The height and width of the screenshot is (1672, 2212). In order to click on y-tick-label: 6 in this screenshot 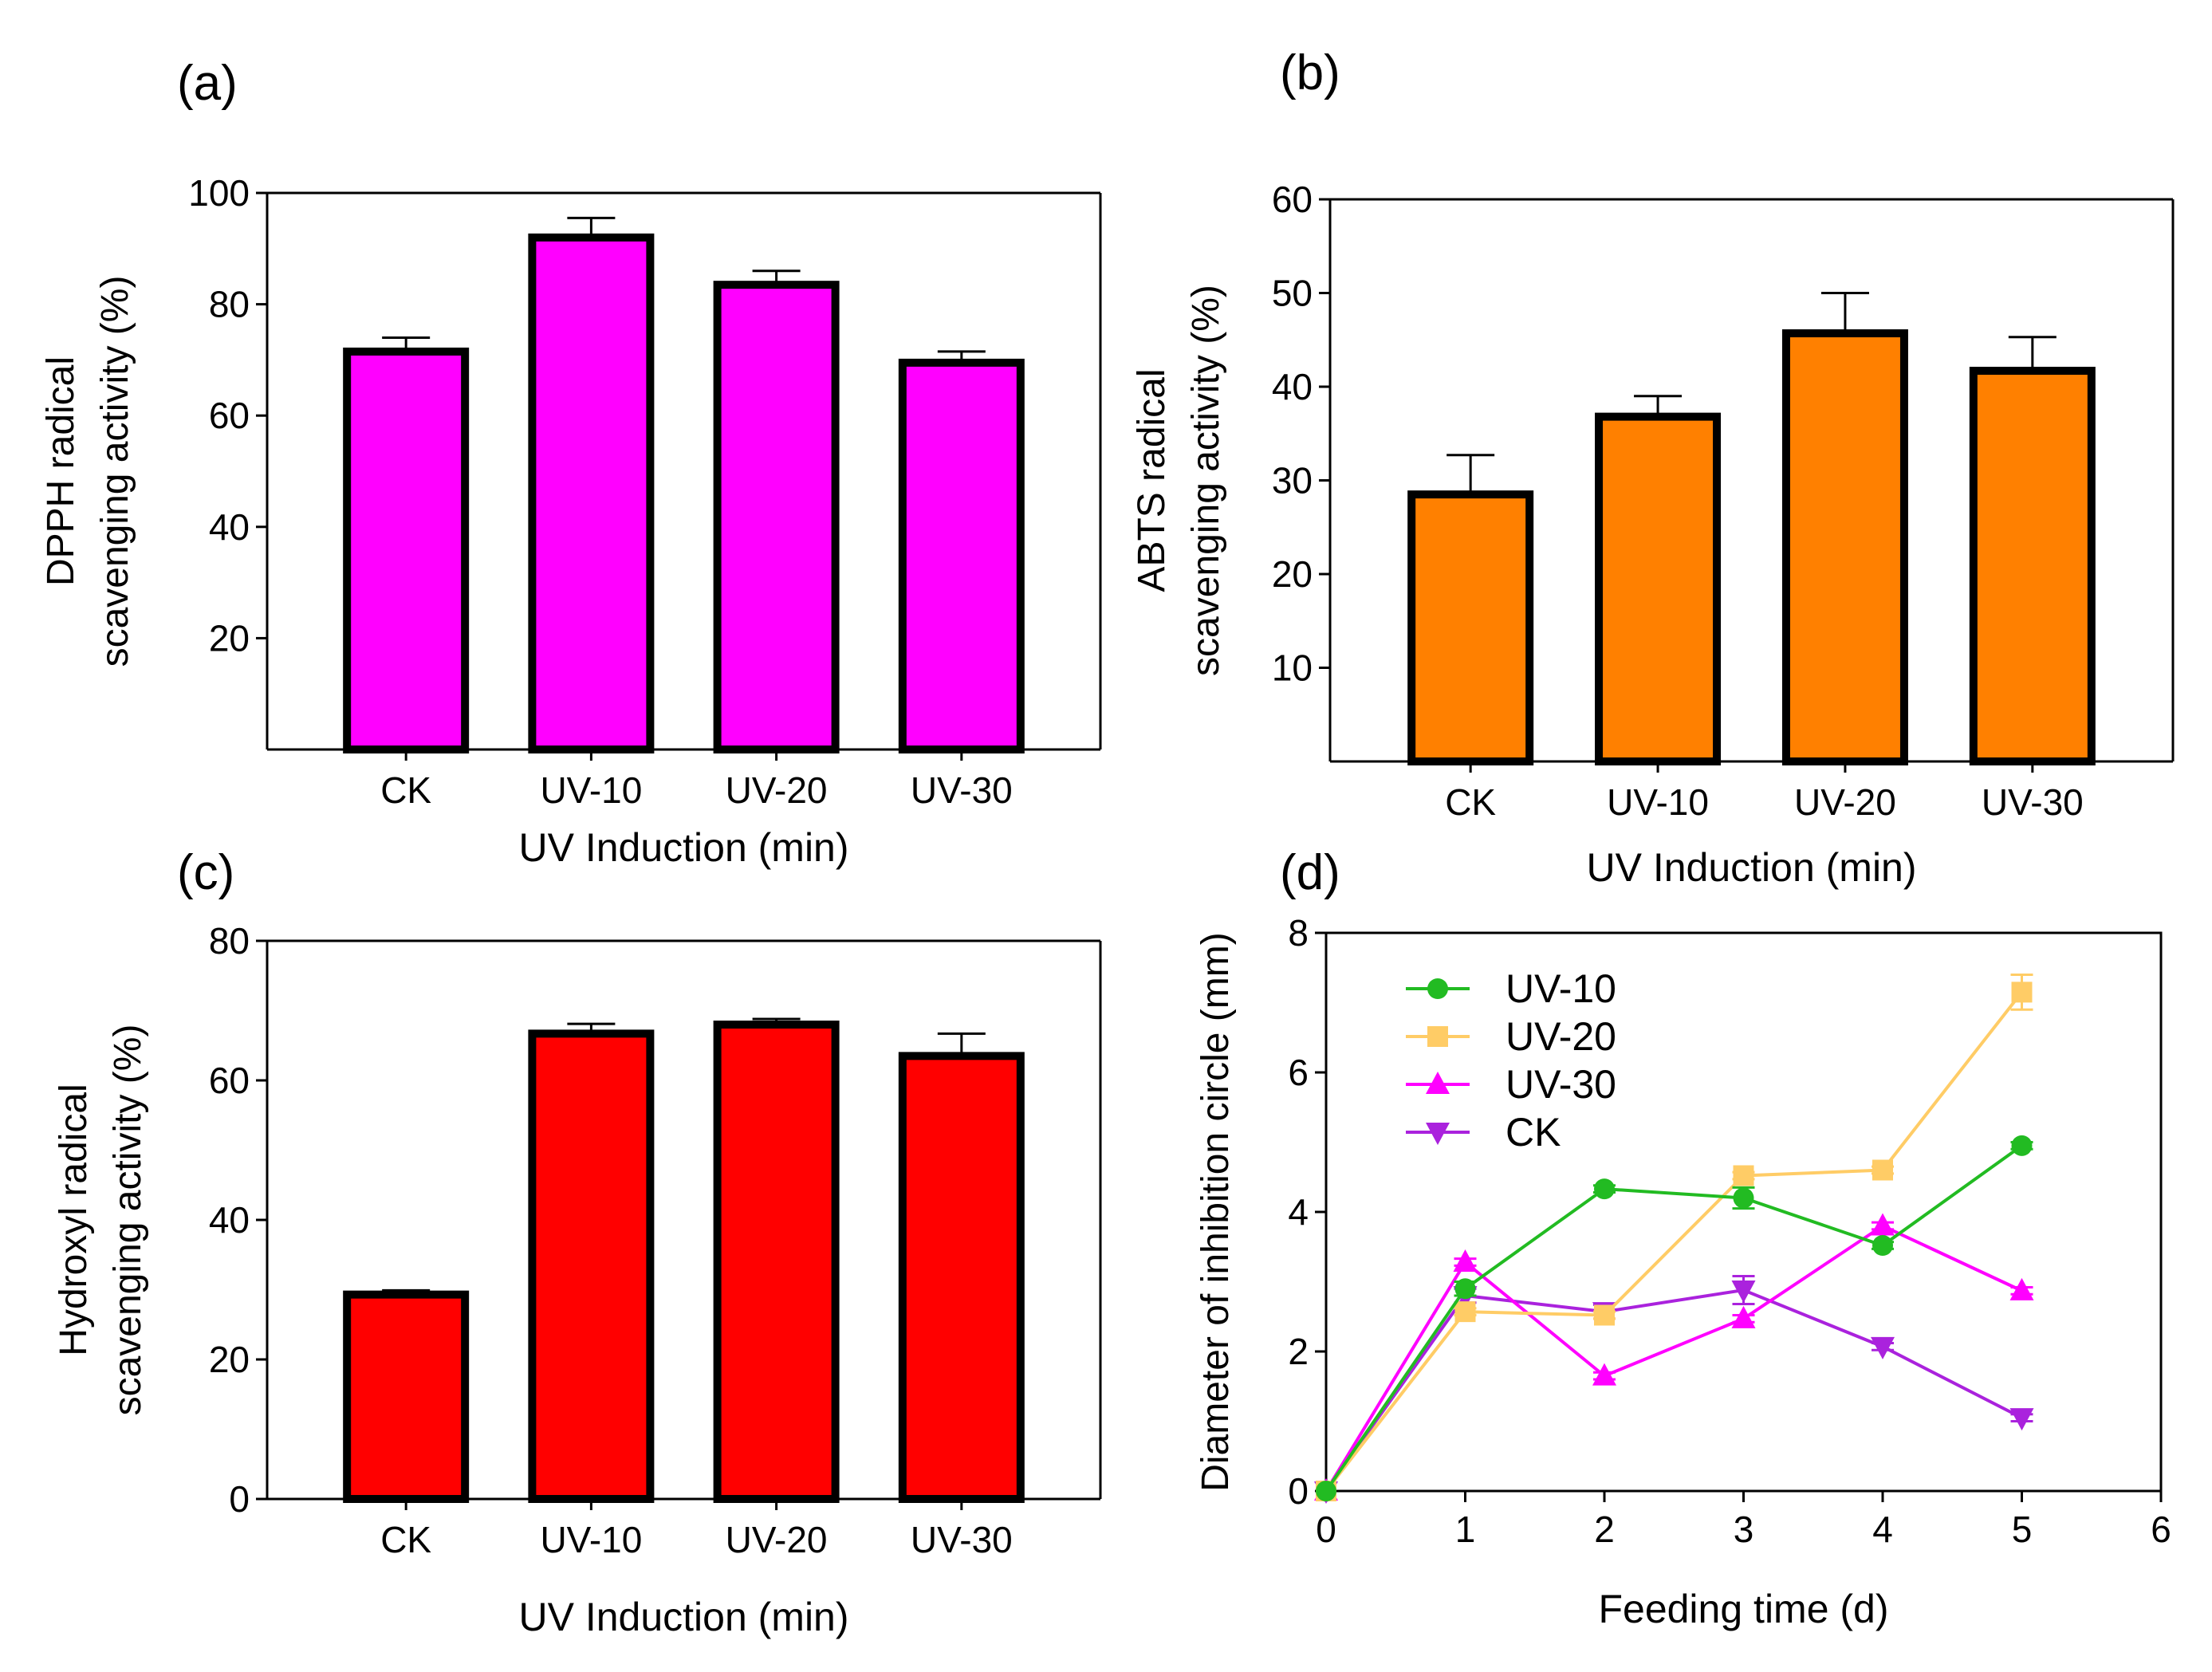, I will do `click(1298, 1072)`.